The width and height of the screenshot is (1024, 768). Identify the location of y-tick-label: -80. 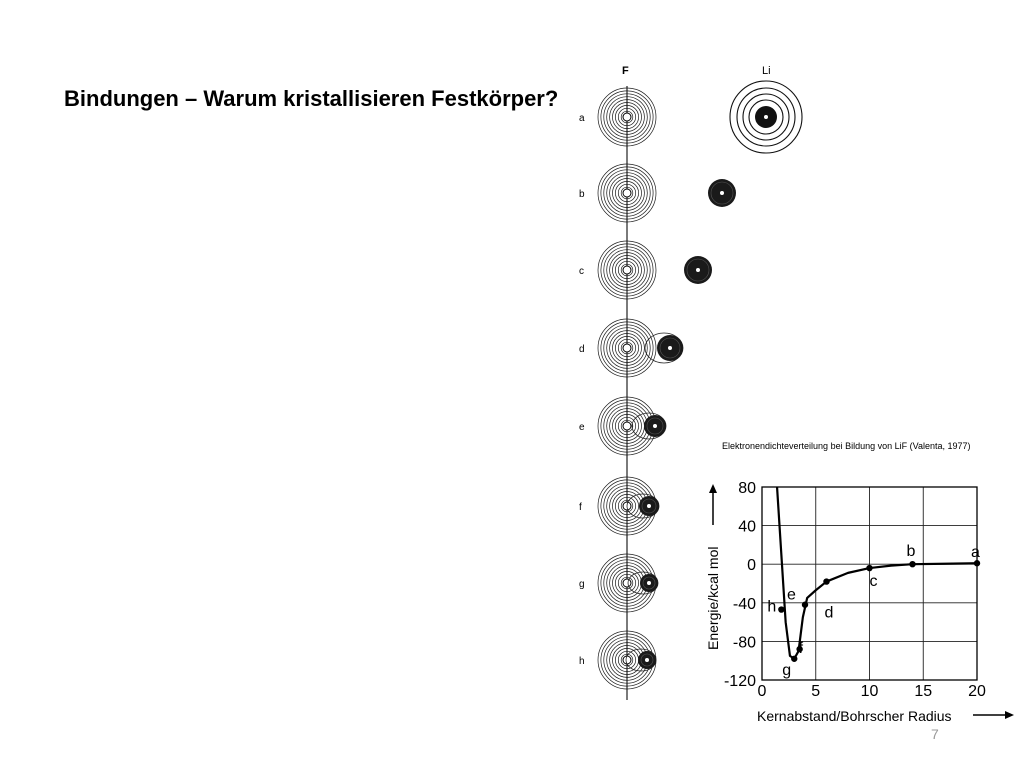
(744, 642).